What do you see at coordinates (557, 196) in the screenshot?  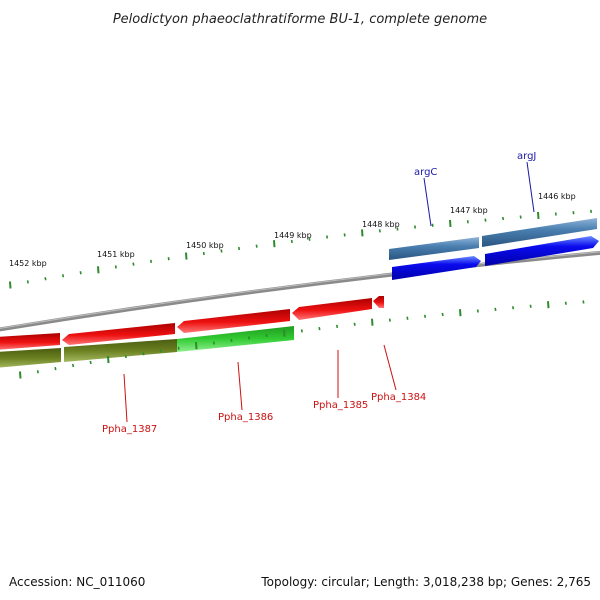 I see `kbp-label: 1446 kbp` at bounding box center [557, 196].